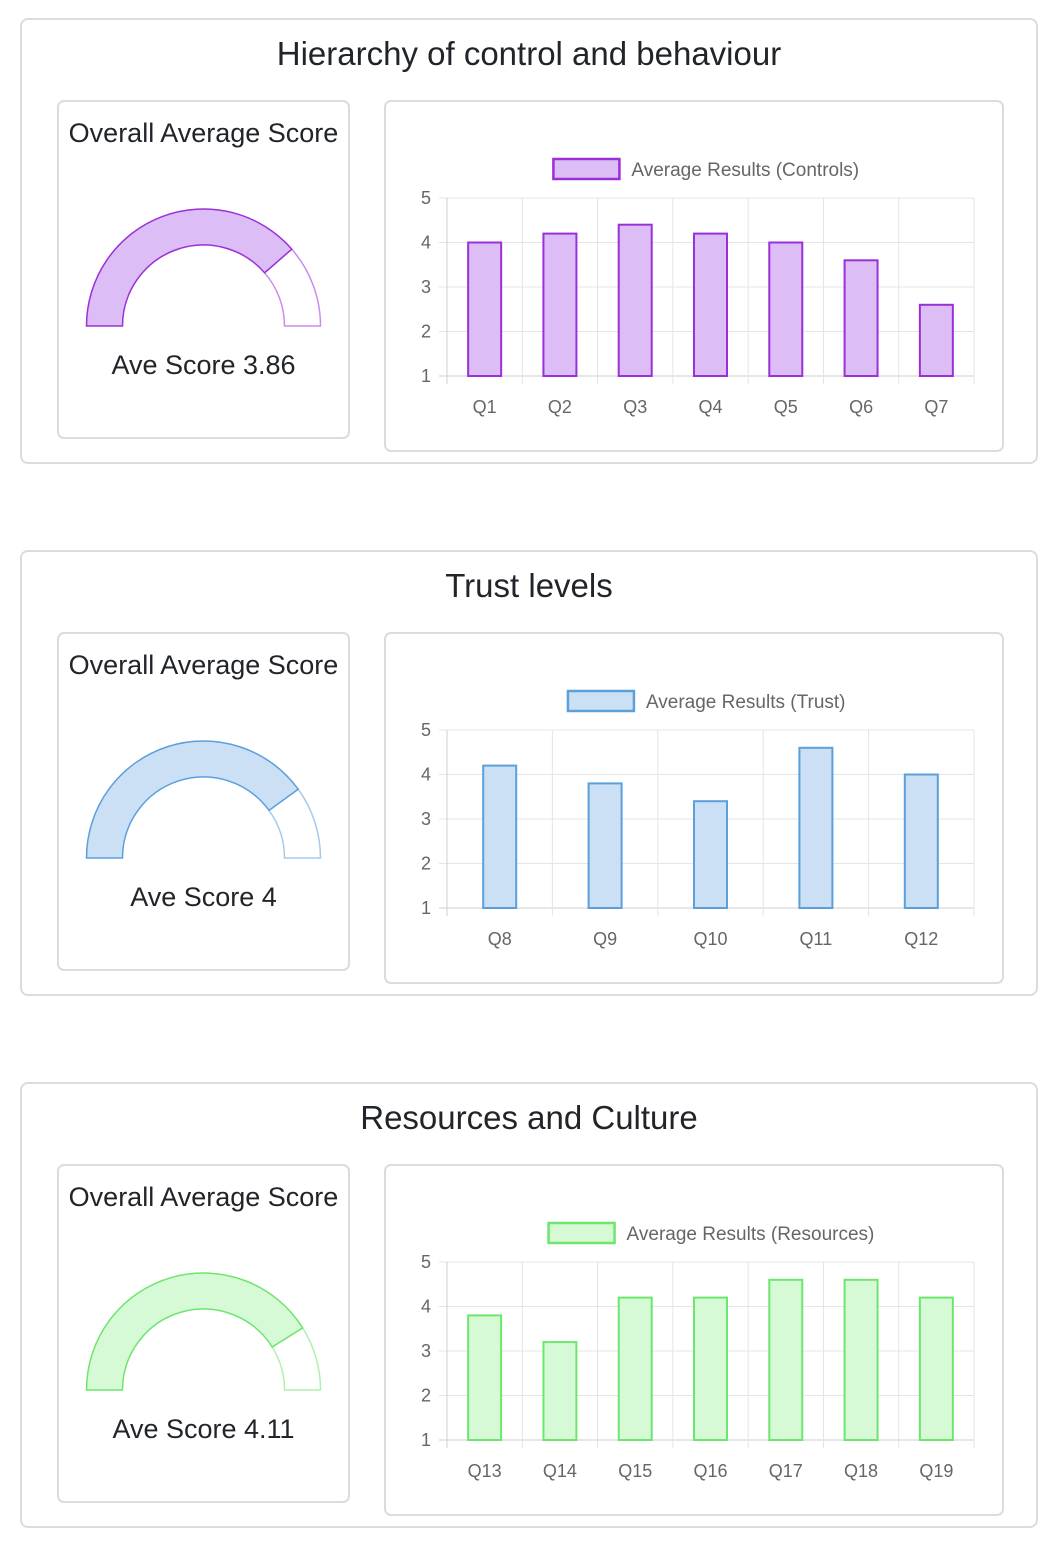  I want to click on bar-q4, so click(710, 304).